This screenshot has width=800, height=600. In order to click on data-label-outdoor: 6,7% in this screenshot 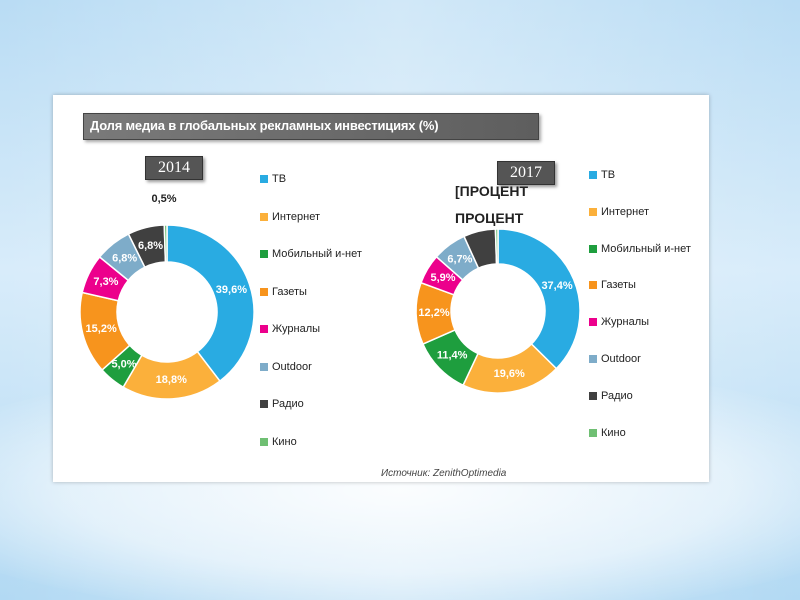, I will do `click(459, 259)`.